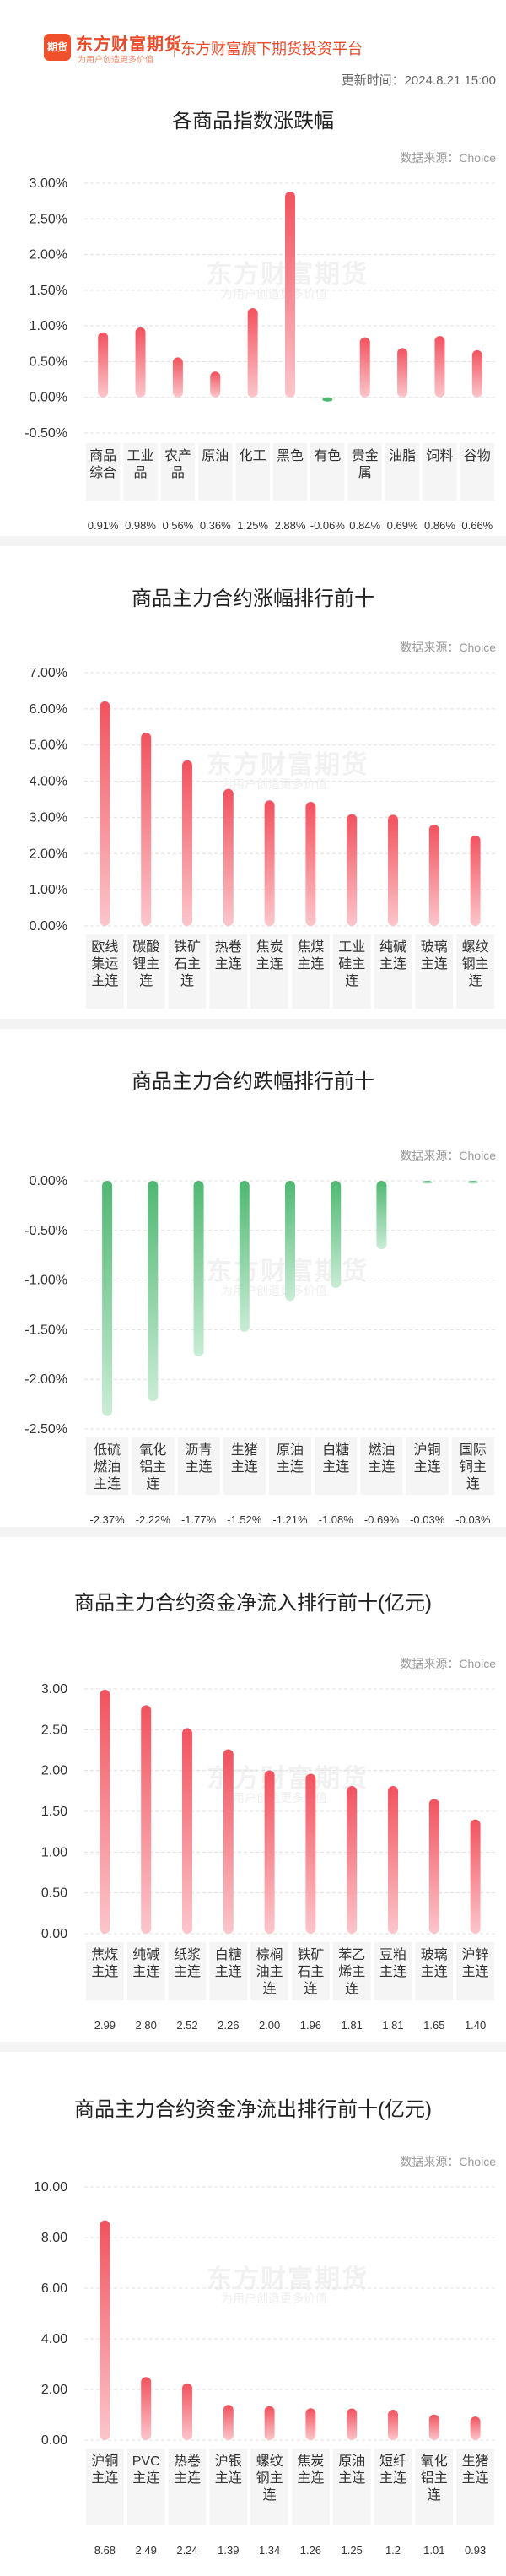 The width and height of the screenshot is (506, 2576). I want to click on brand-slogan: 为用户创造更多价值, so click(116, 60).